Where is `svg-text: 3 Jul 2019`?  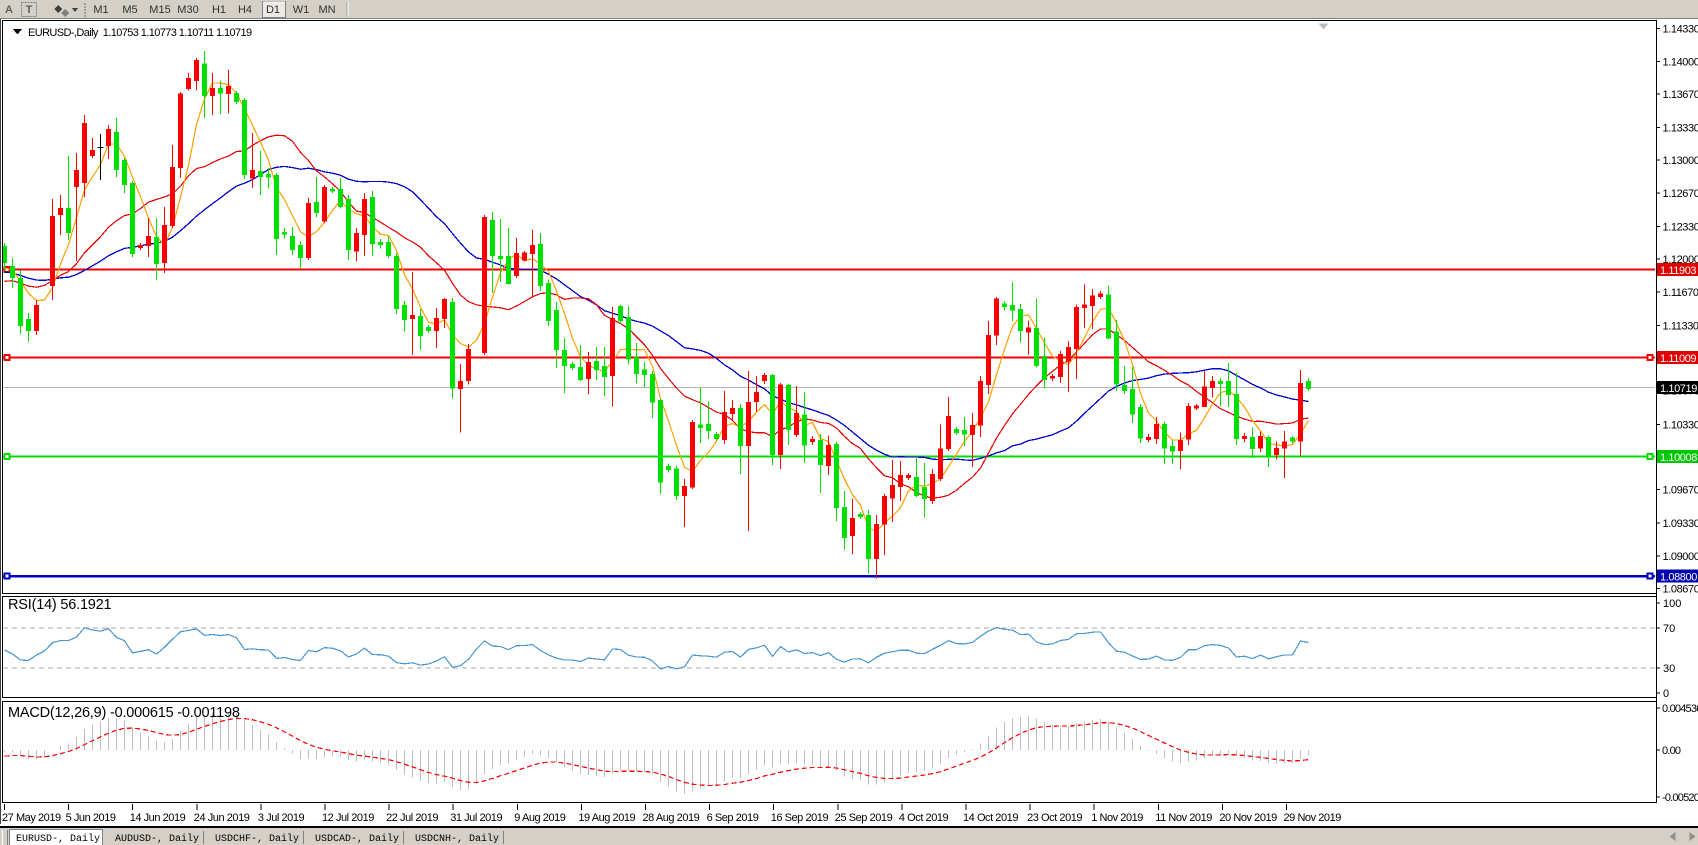
svg-text: 3 Jul 2019 is located at coordinates (281, 818).